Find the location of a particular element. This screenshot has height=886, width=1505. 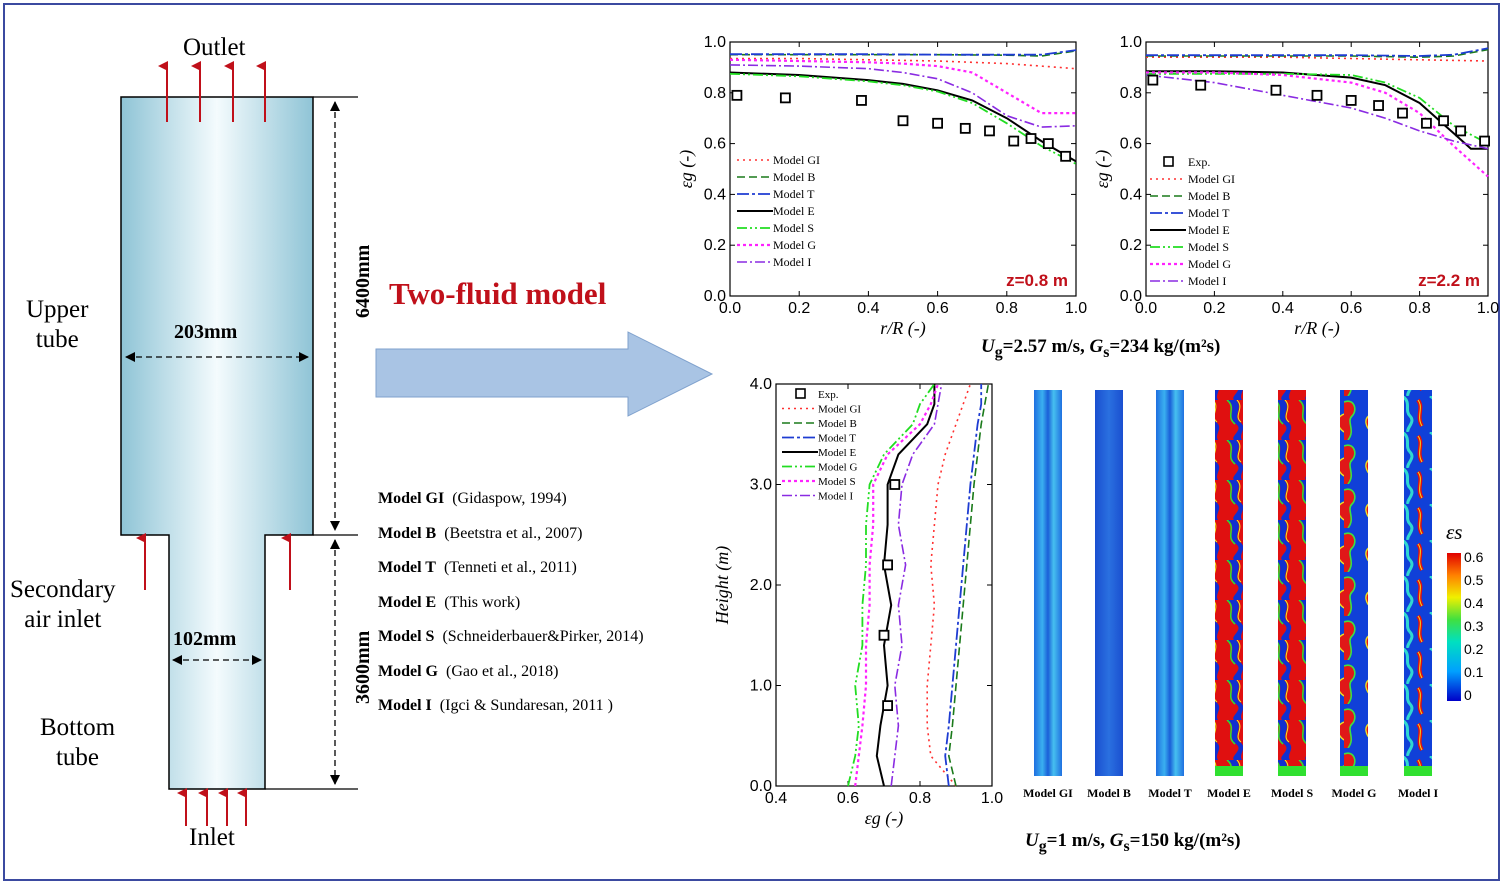

y-tick-label: 0.4 is located at coordinates (1131, 194).